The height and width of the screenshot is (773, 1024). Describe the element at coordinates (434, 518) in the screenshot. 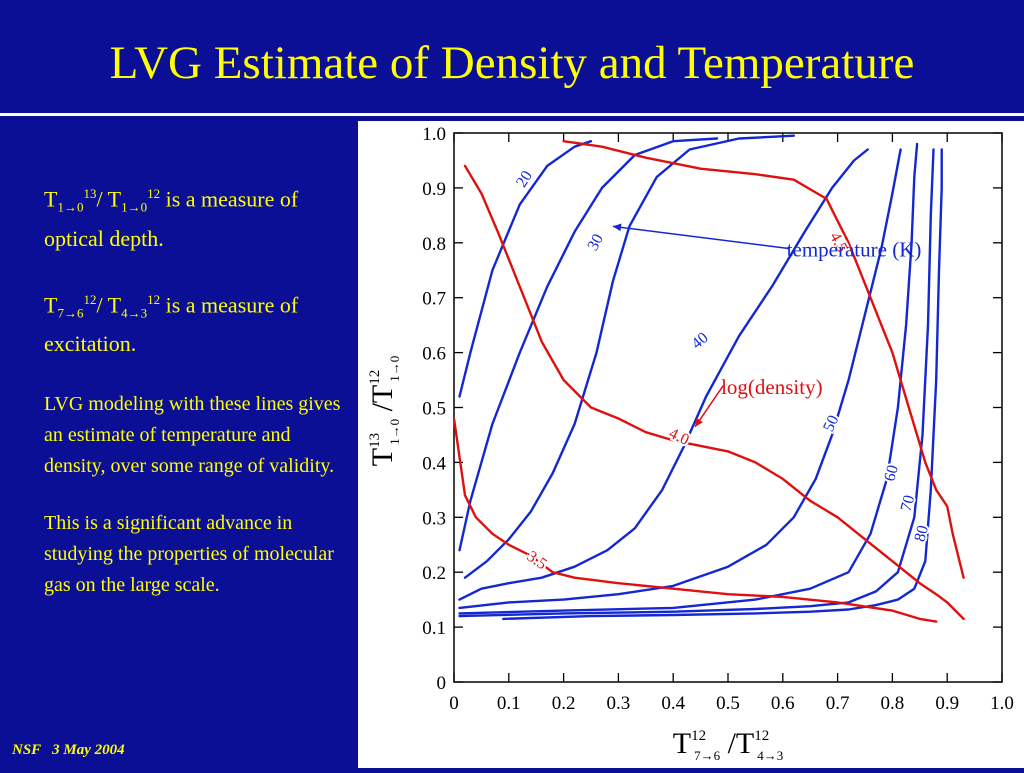

I see `y-tick-label: 0.3` at that location.